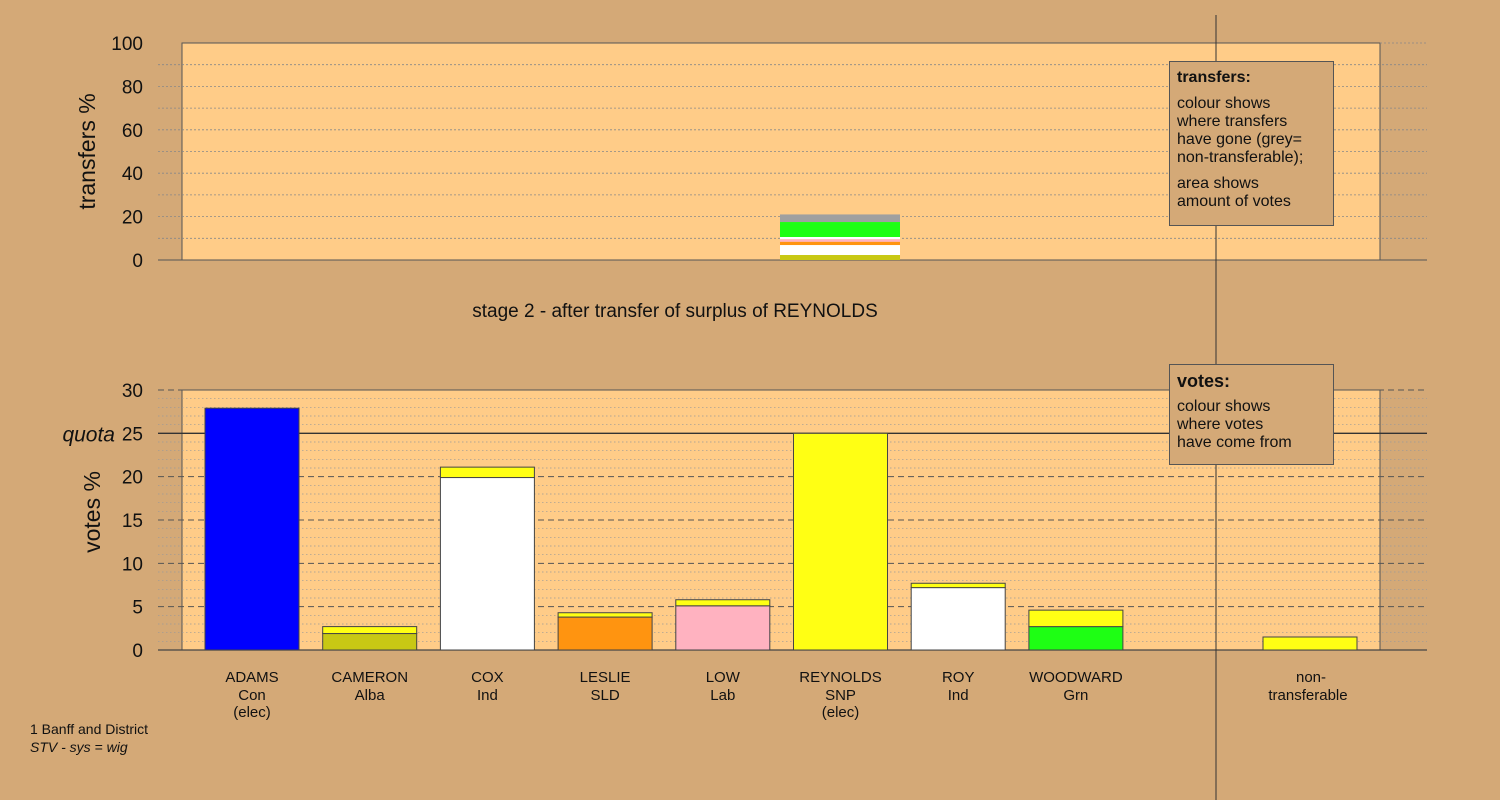  Describe the element at coordinates (1251, 425) in the screenshot. I see `votes-legend-text: colour shows where votes have come from` at that location.